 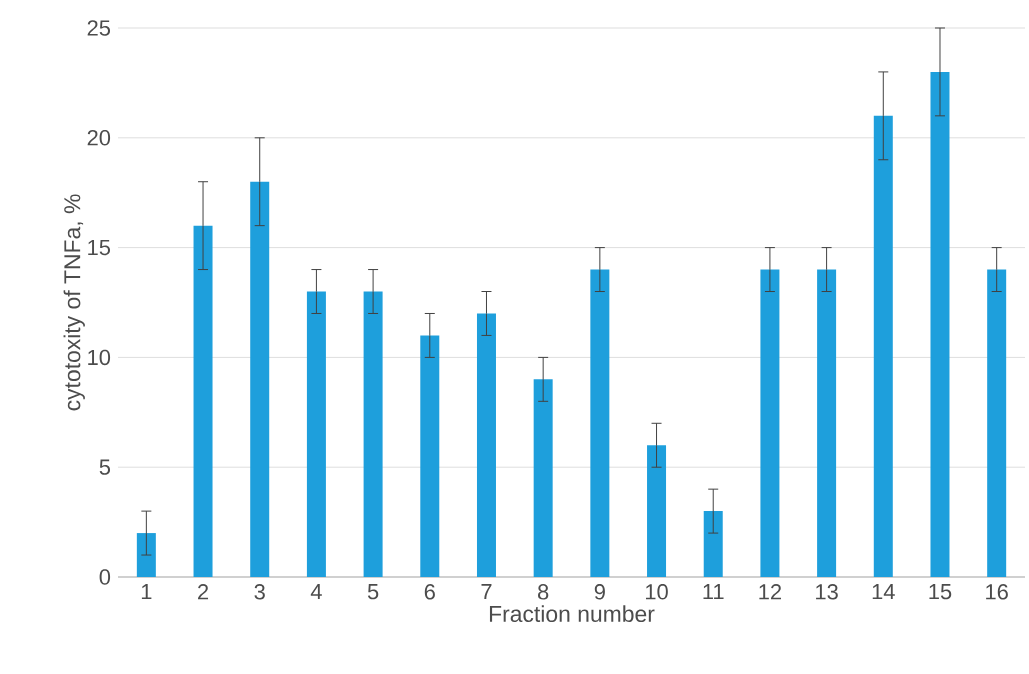 I want to click on x-tick-label: 11, so click(x=713, y=592).